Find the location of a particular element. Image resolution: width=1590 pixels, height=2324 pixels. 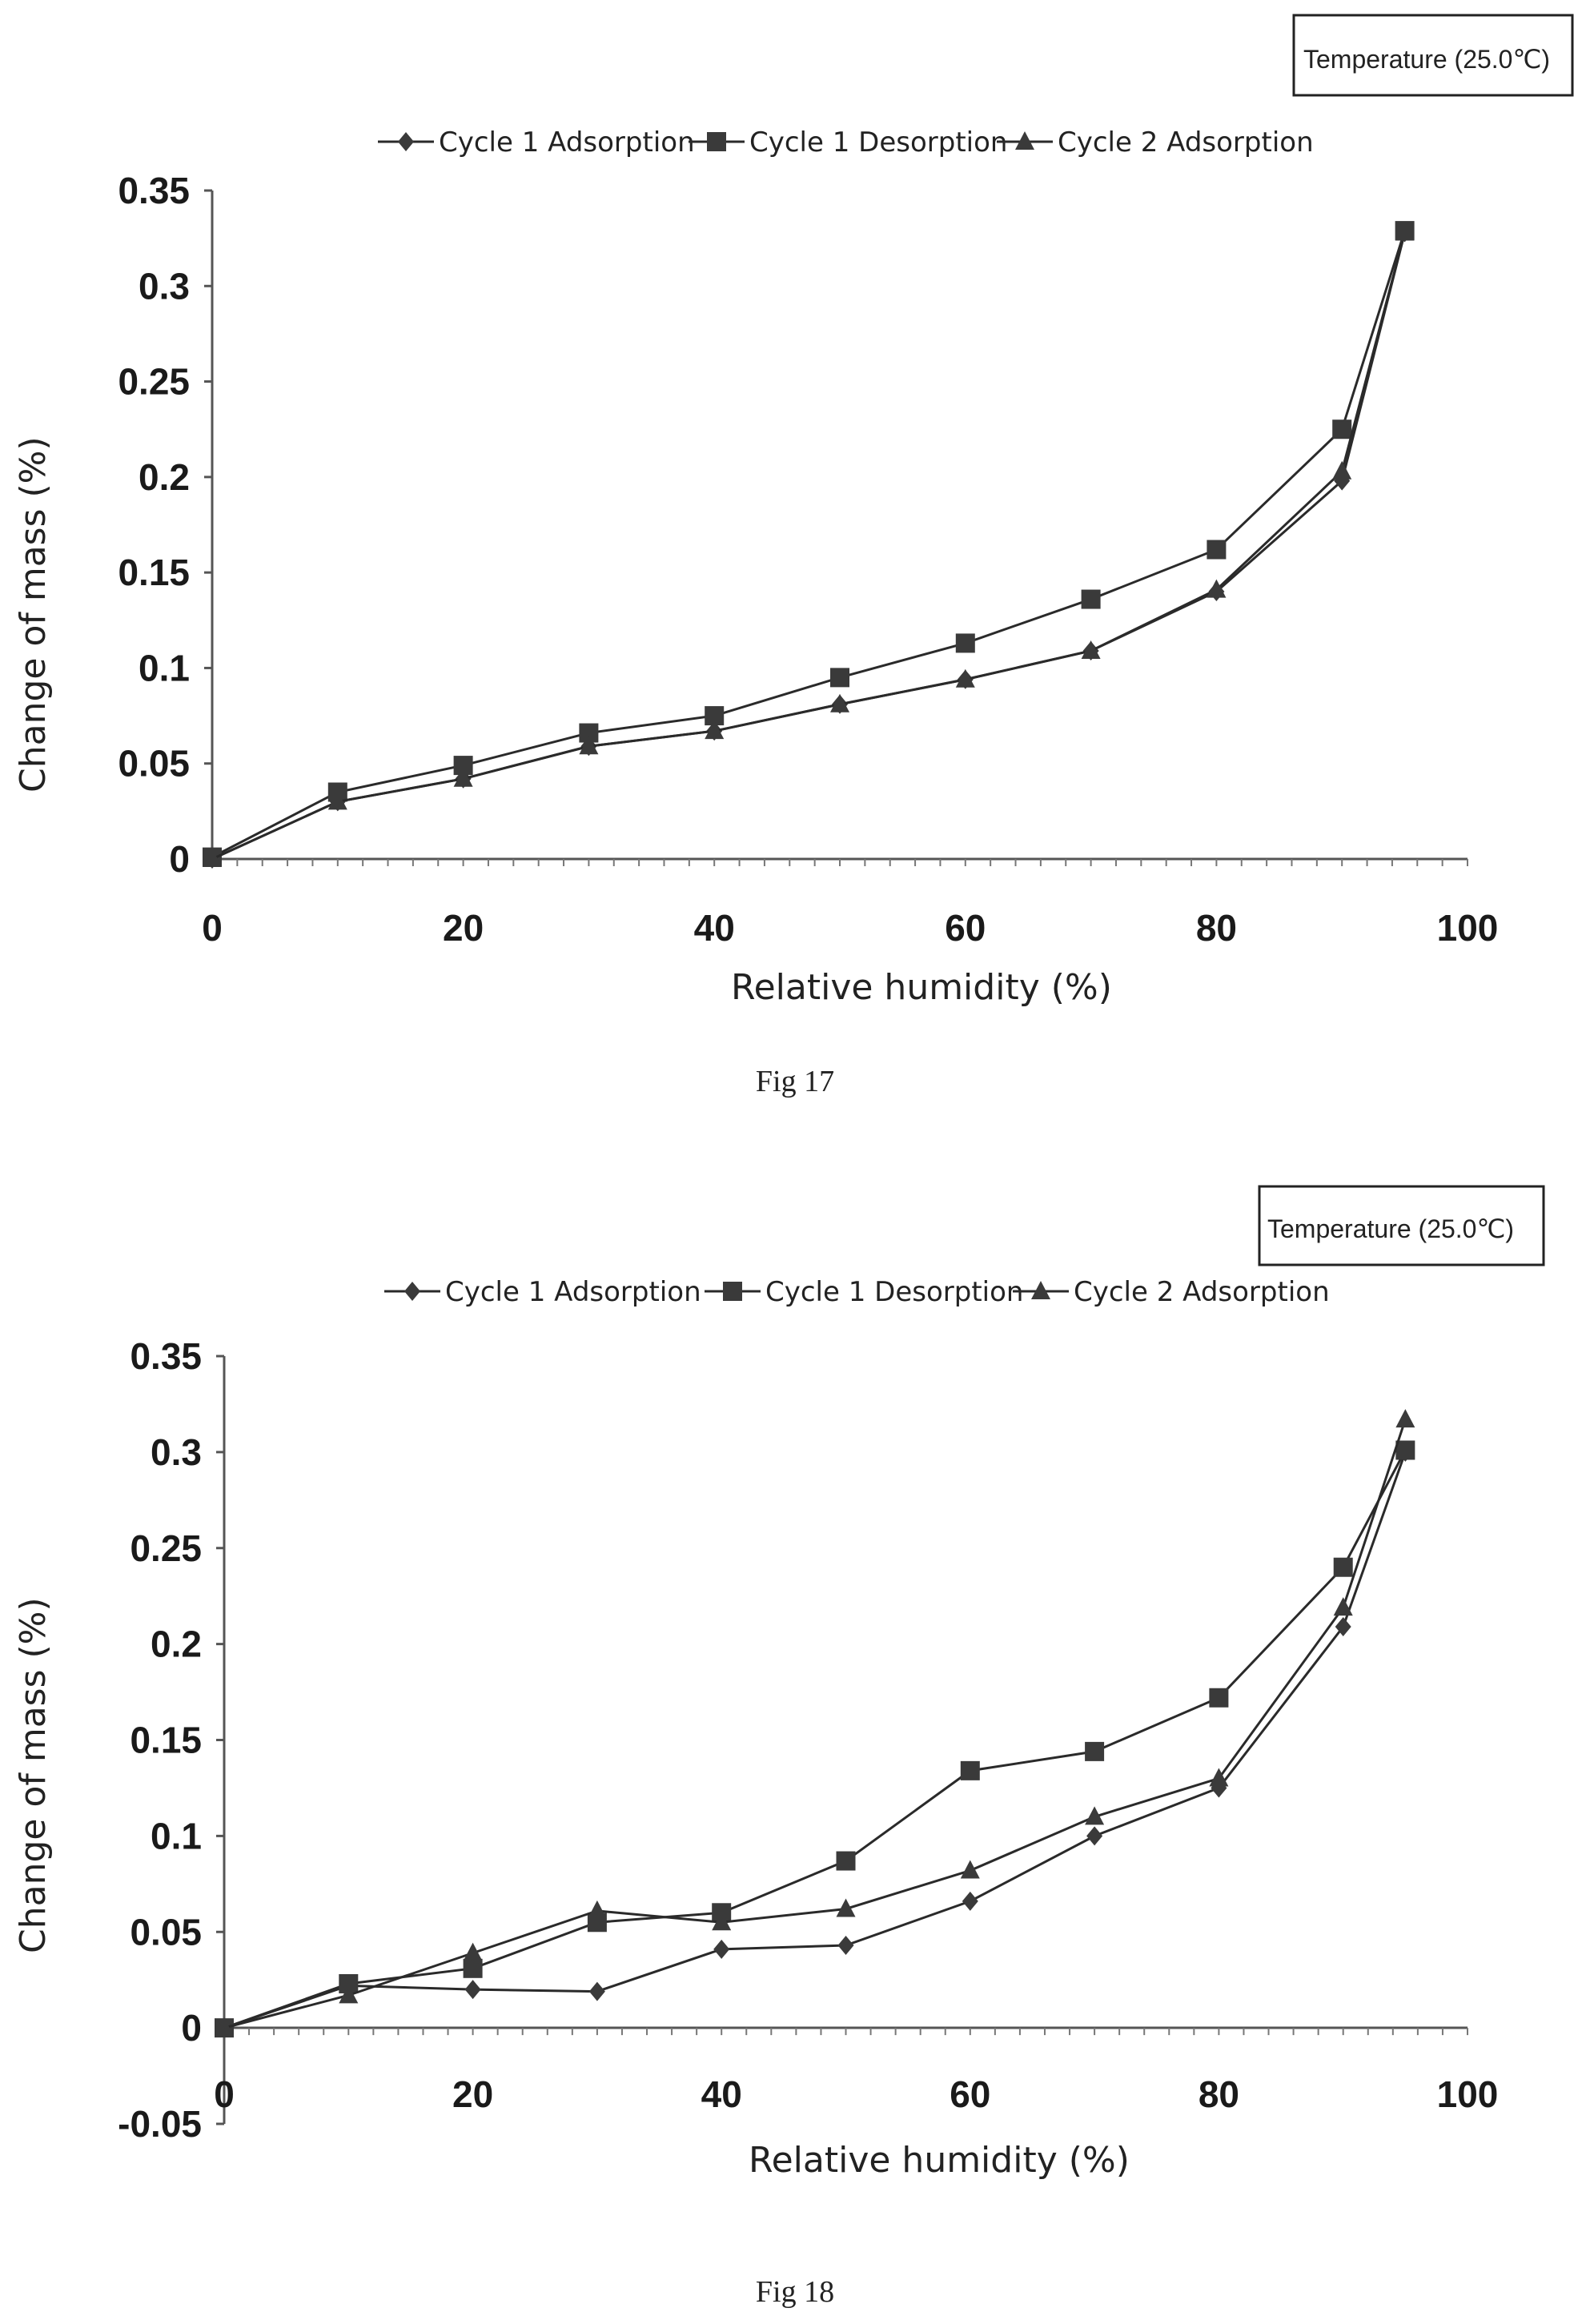

y-tick-label: -0.05 is located at coordinates (160, 2124).